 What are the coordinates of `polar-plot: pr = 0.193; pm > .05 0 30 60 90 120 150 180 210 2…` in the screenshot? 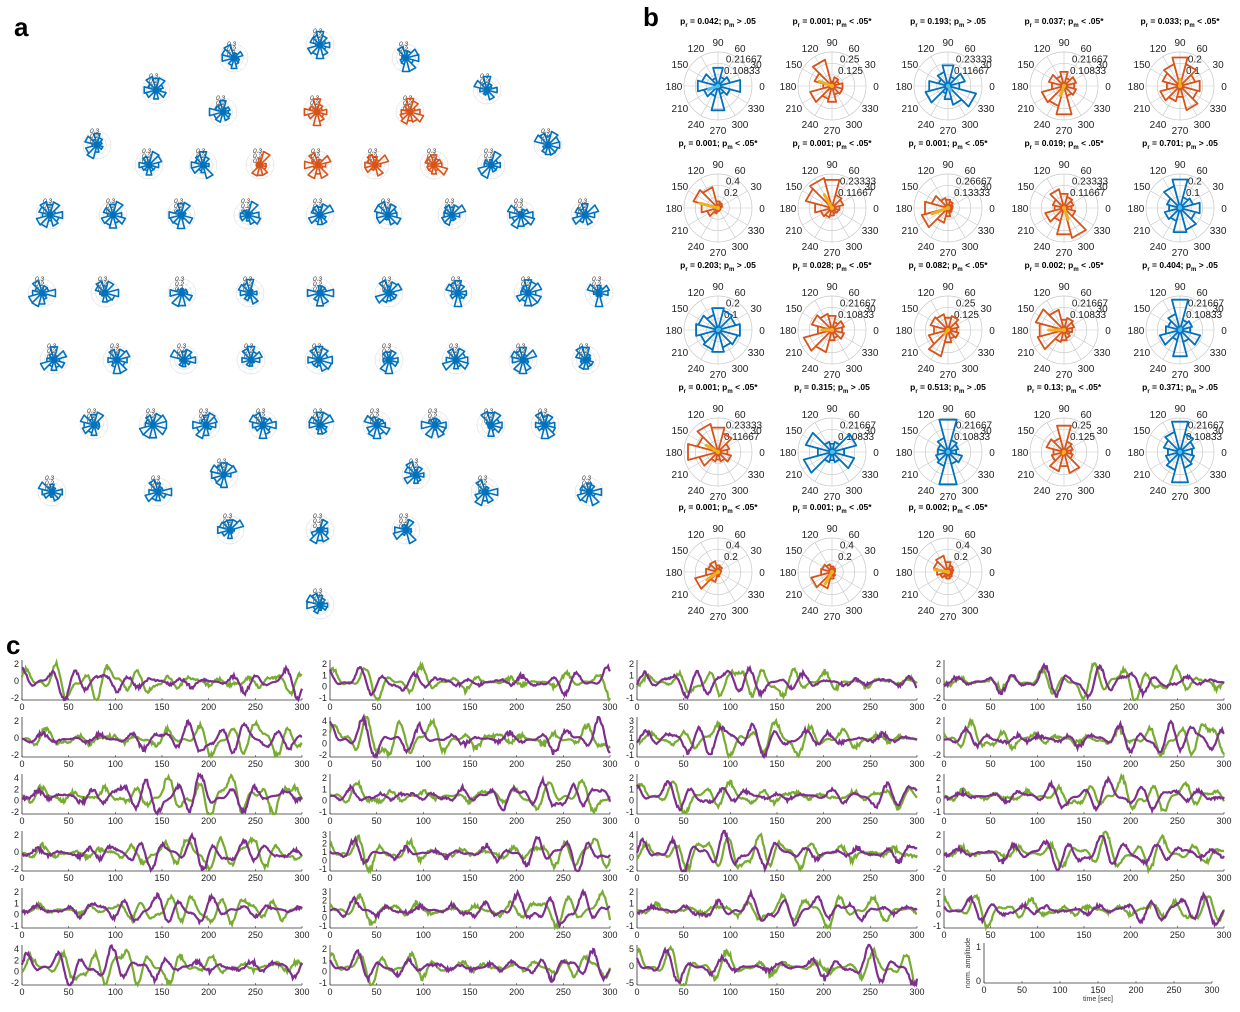 It's located at (946, 76).